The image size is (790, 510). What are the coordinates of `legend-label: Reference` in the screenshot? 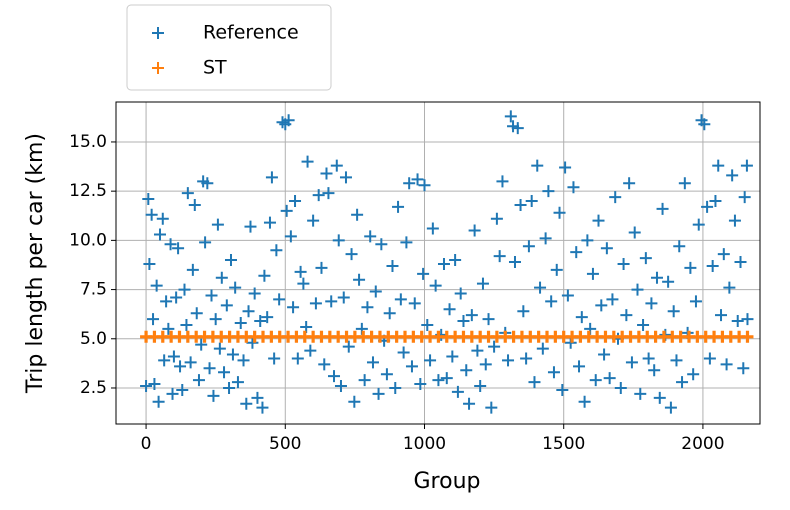 It's located at (251, 33).